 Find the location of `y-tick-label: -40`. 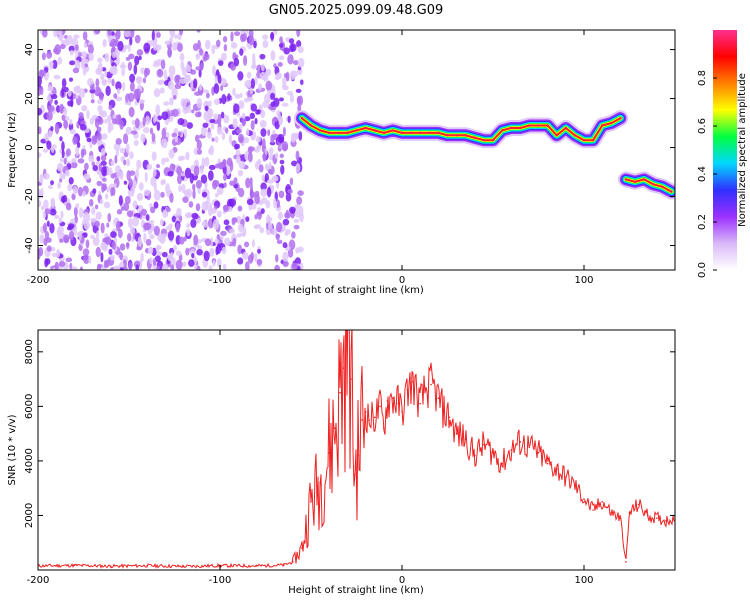

y-tick-label: -40 is located at coordinates (29, 245).